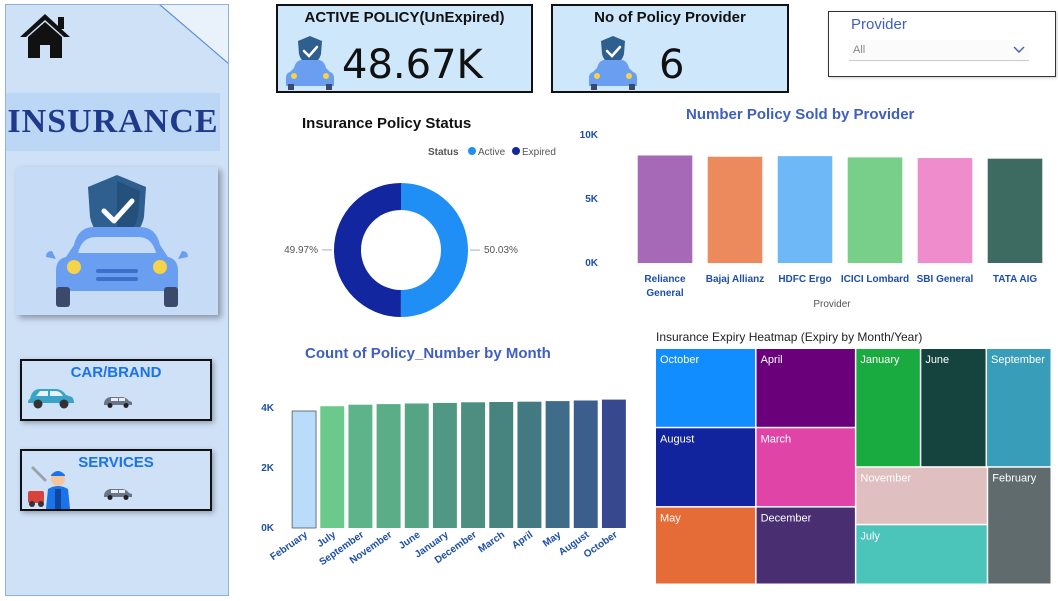 This screenshot has height=601, width=1058. I want to click on nav-services-label: SERVICES, so click(116, 462).